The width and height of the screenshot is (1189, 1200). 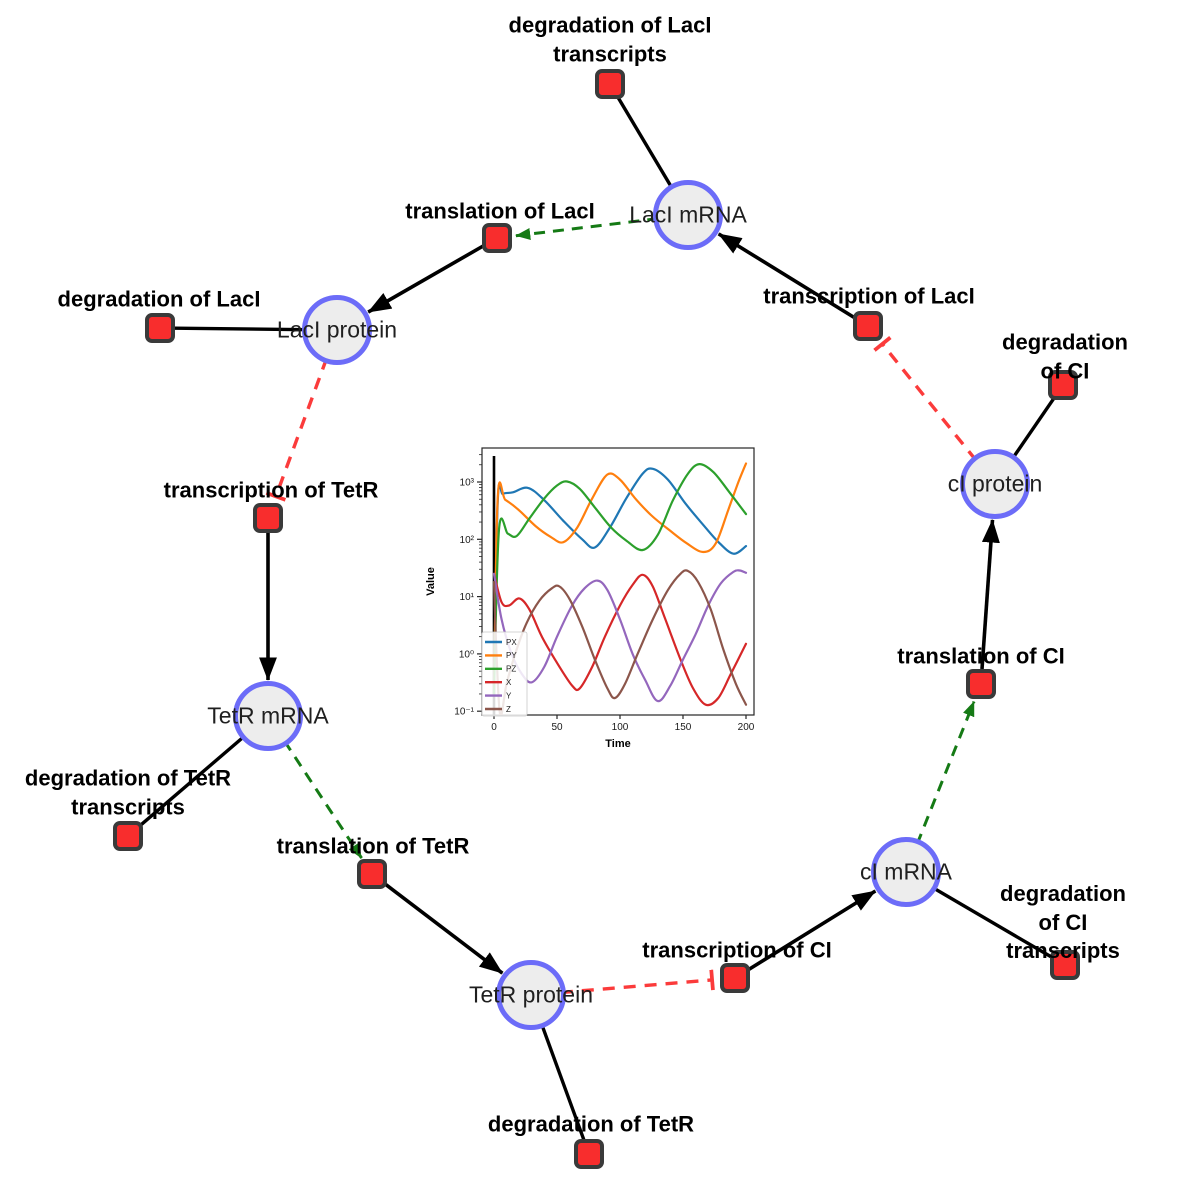 What do you see at coordinates (500, 211) in the screenshot?
I see `reaction-label-translation-laci: translation of LacI` at bounding box center [500, 211].